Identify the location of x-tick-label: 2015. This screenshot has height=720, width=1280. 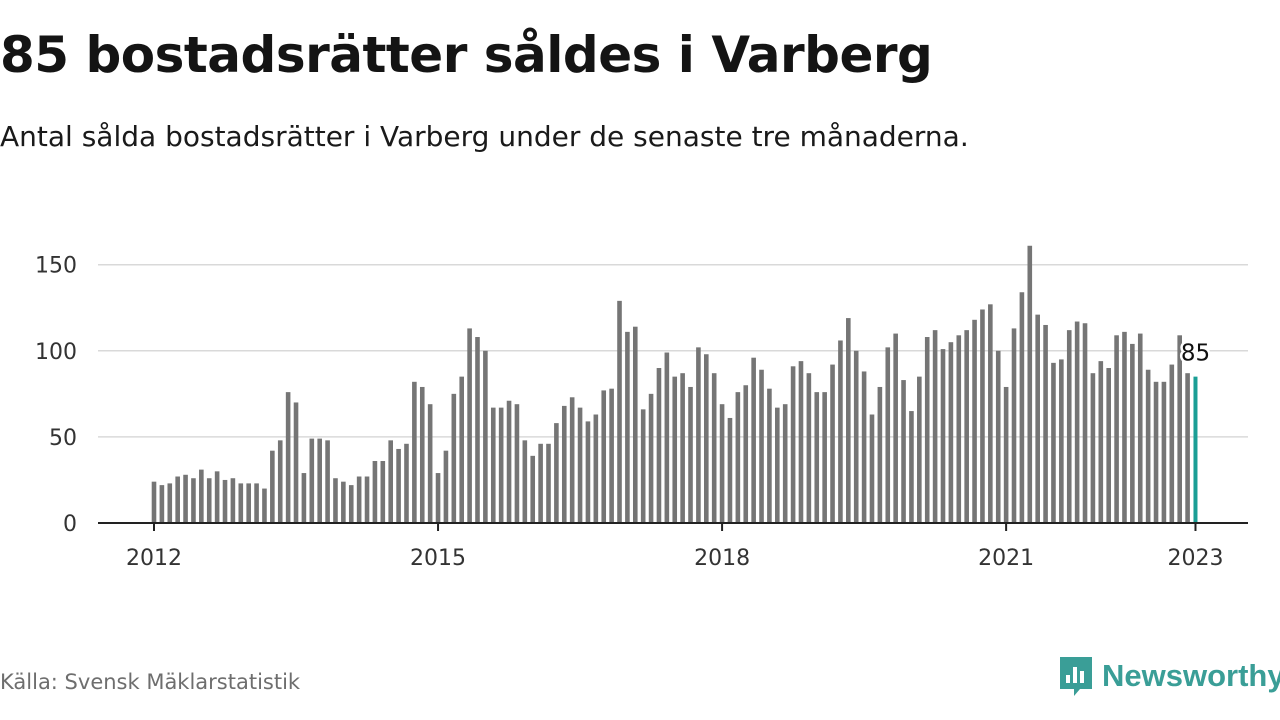
(438, 558).